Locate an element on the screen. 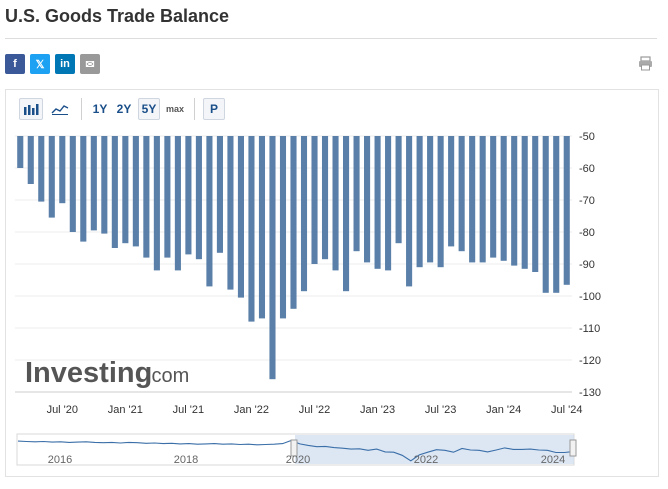 Image resolution: width=668 pixels, height=489 pixels. x-tick-label: Jan '21 is located at coordinates (125, 410).